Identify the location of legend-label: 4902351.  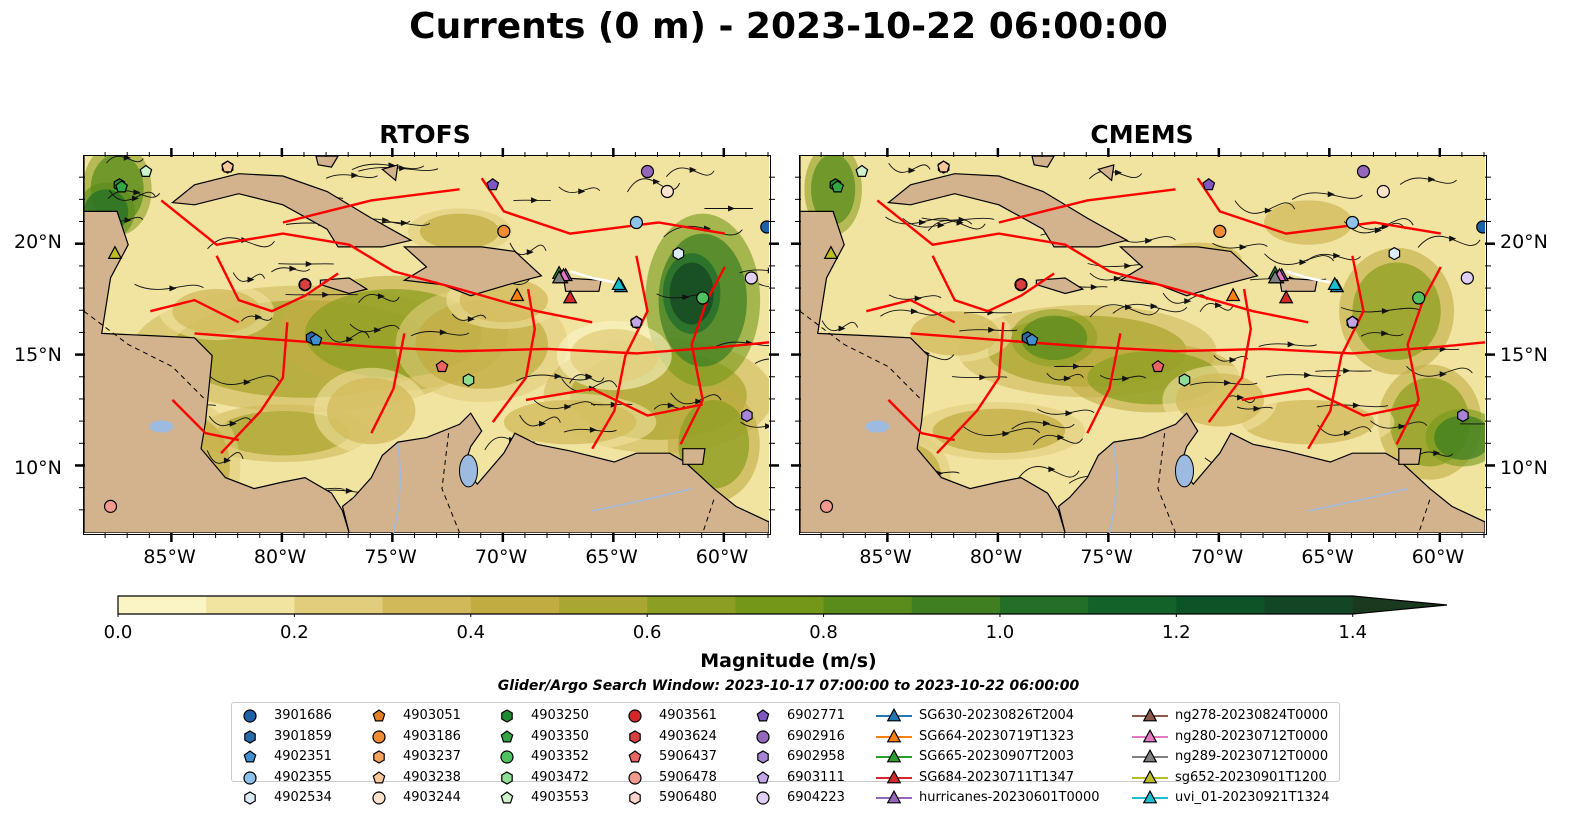
(303, 756).